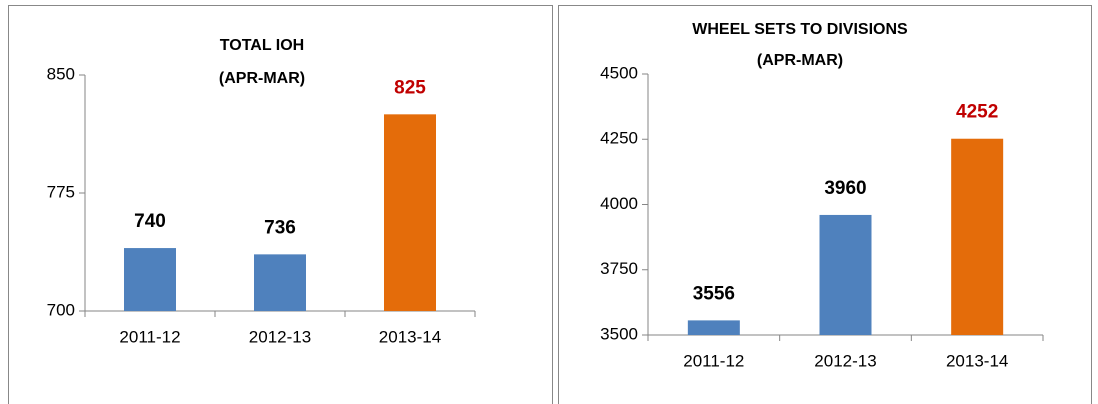  I want to click on y-tick-label: 3750, so click(619, 268).